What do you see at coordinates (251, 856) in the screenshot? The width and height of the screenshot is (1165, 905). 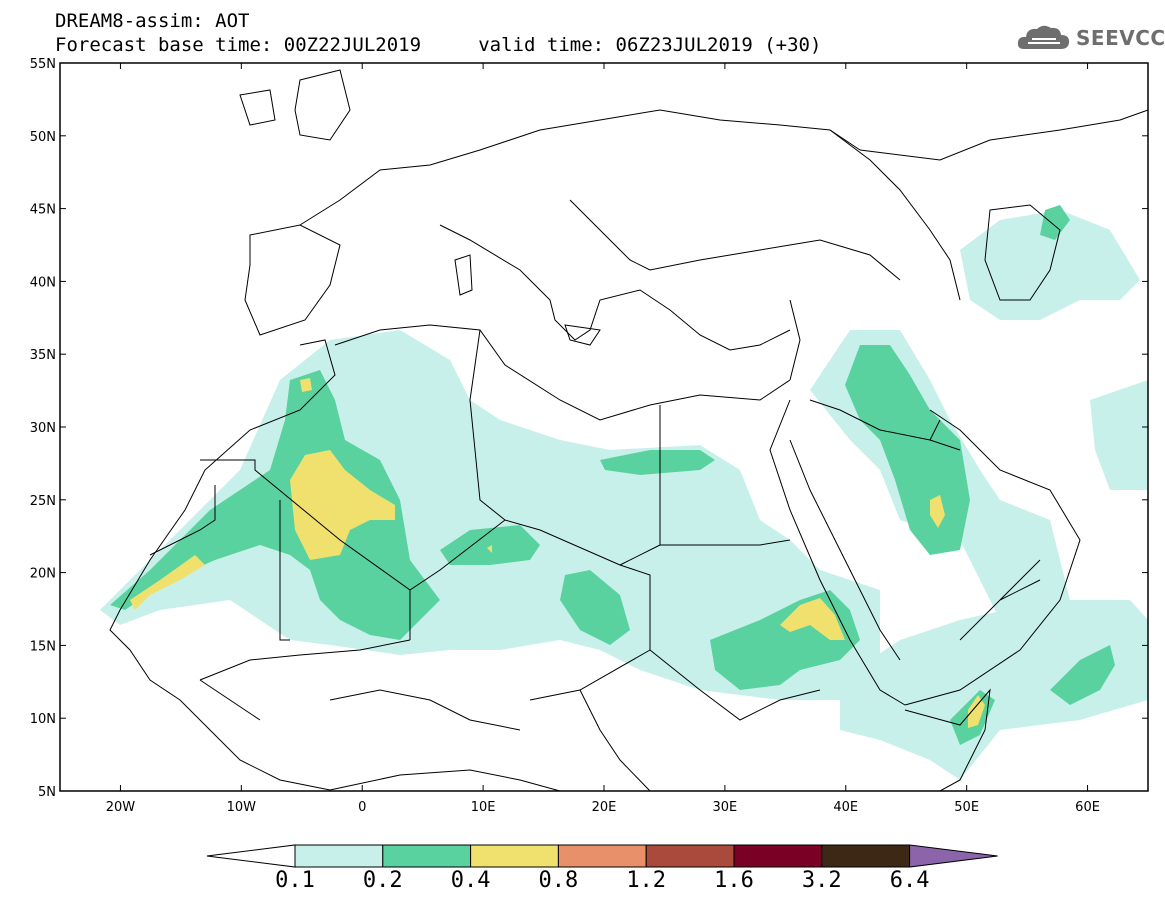 I see `colorbar-min-arrow` at bounding box center [251, 856].